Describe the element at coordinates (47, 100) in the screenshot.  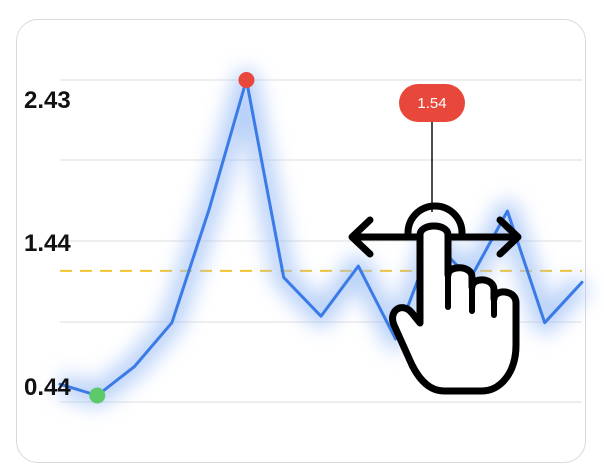
I see `y-tick-label: 2.43` at that location.